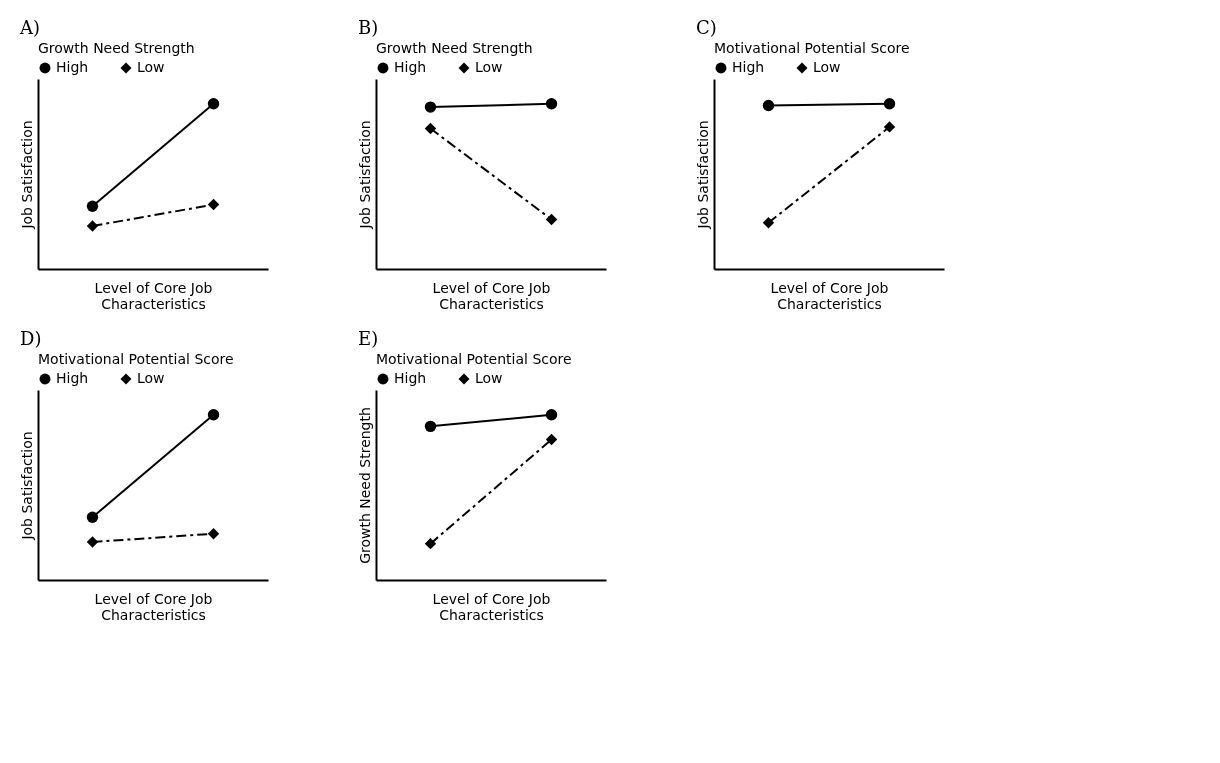 The height and width of the screenshot is (763, 1220). I want to click on y-axis-title: Growth Need Strength, so click(364, 485).